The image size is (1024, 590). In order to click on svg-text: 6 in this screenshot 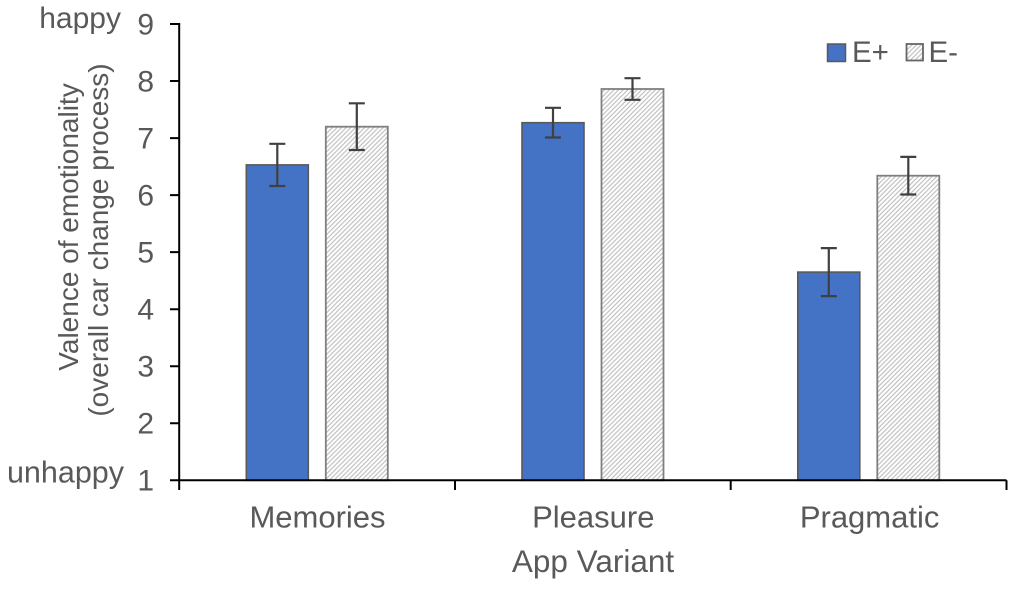, I will do `click(145, 195)`.